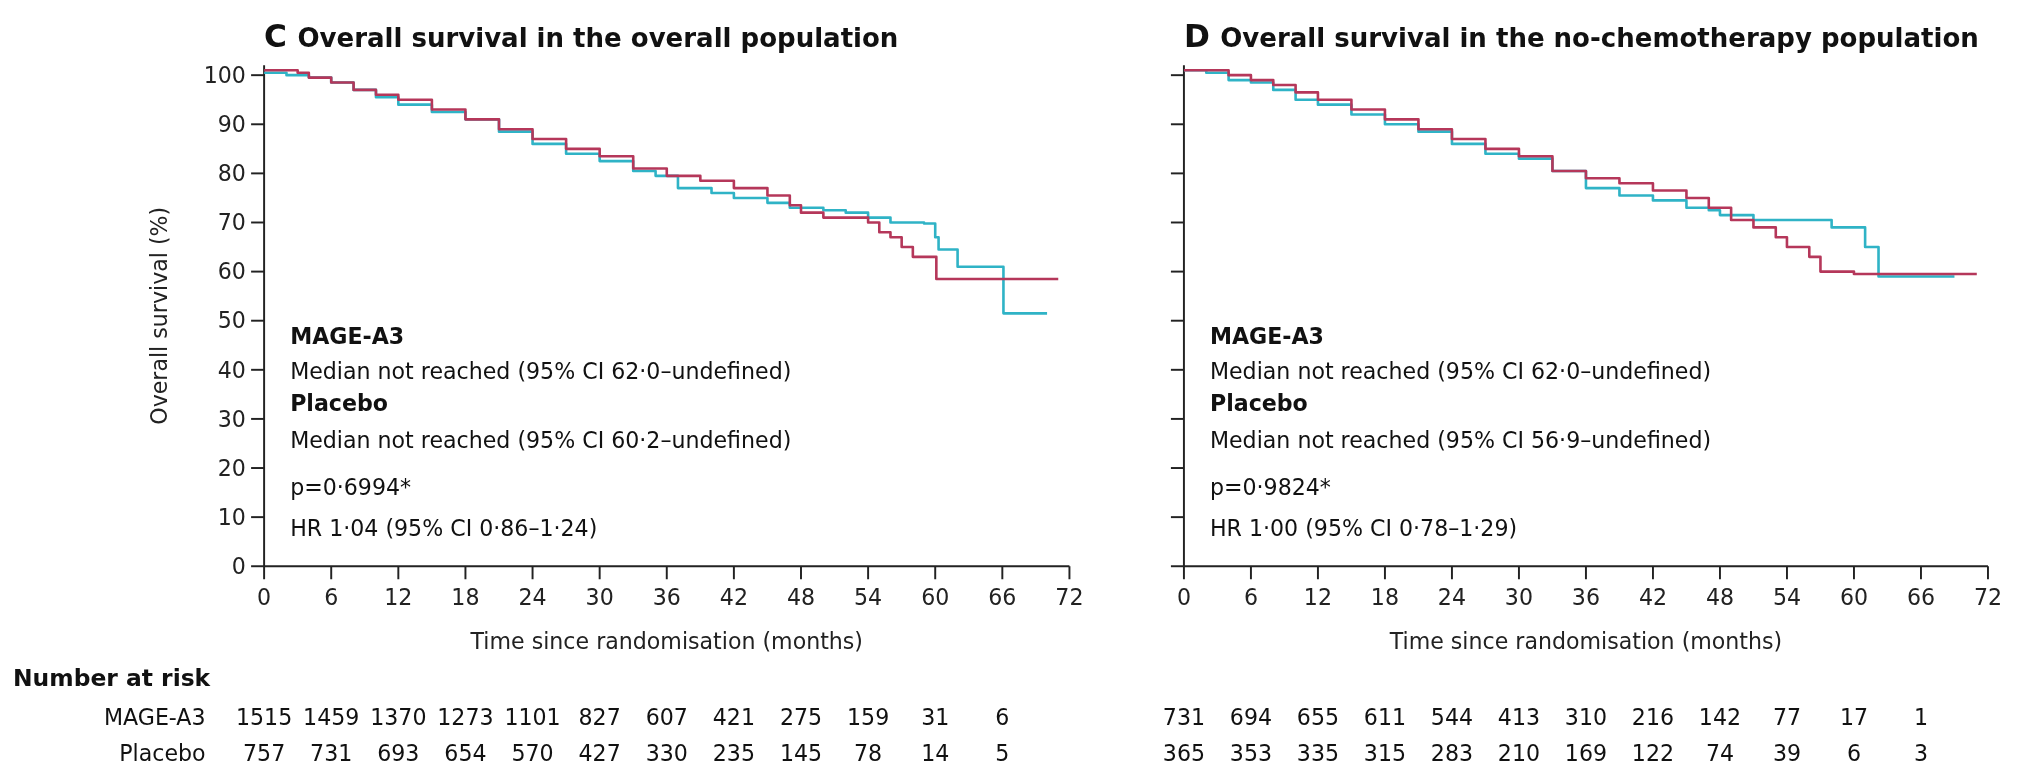 This screenshot has width=2040, height=776. Describe the element at coordinates (581, 36) in the screenshot. I see `chart-title: C Overall survival in the overall population` at that location.